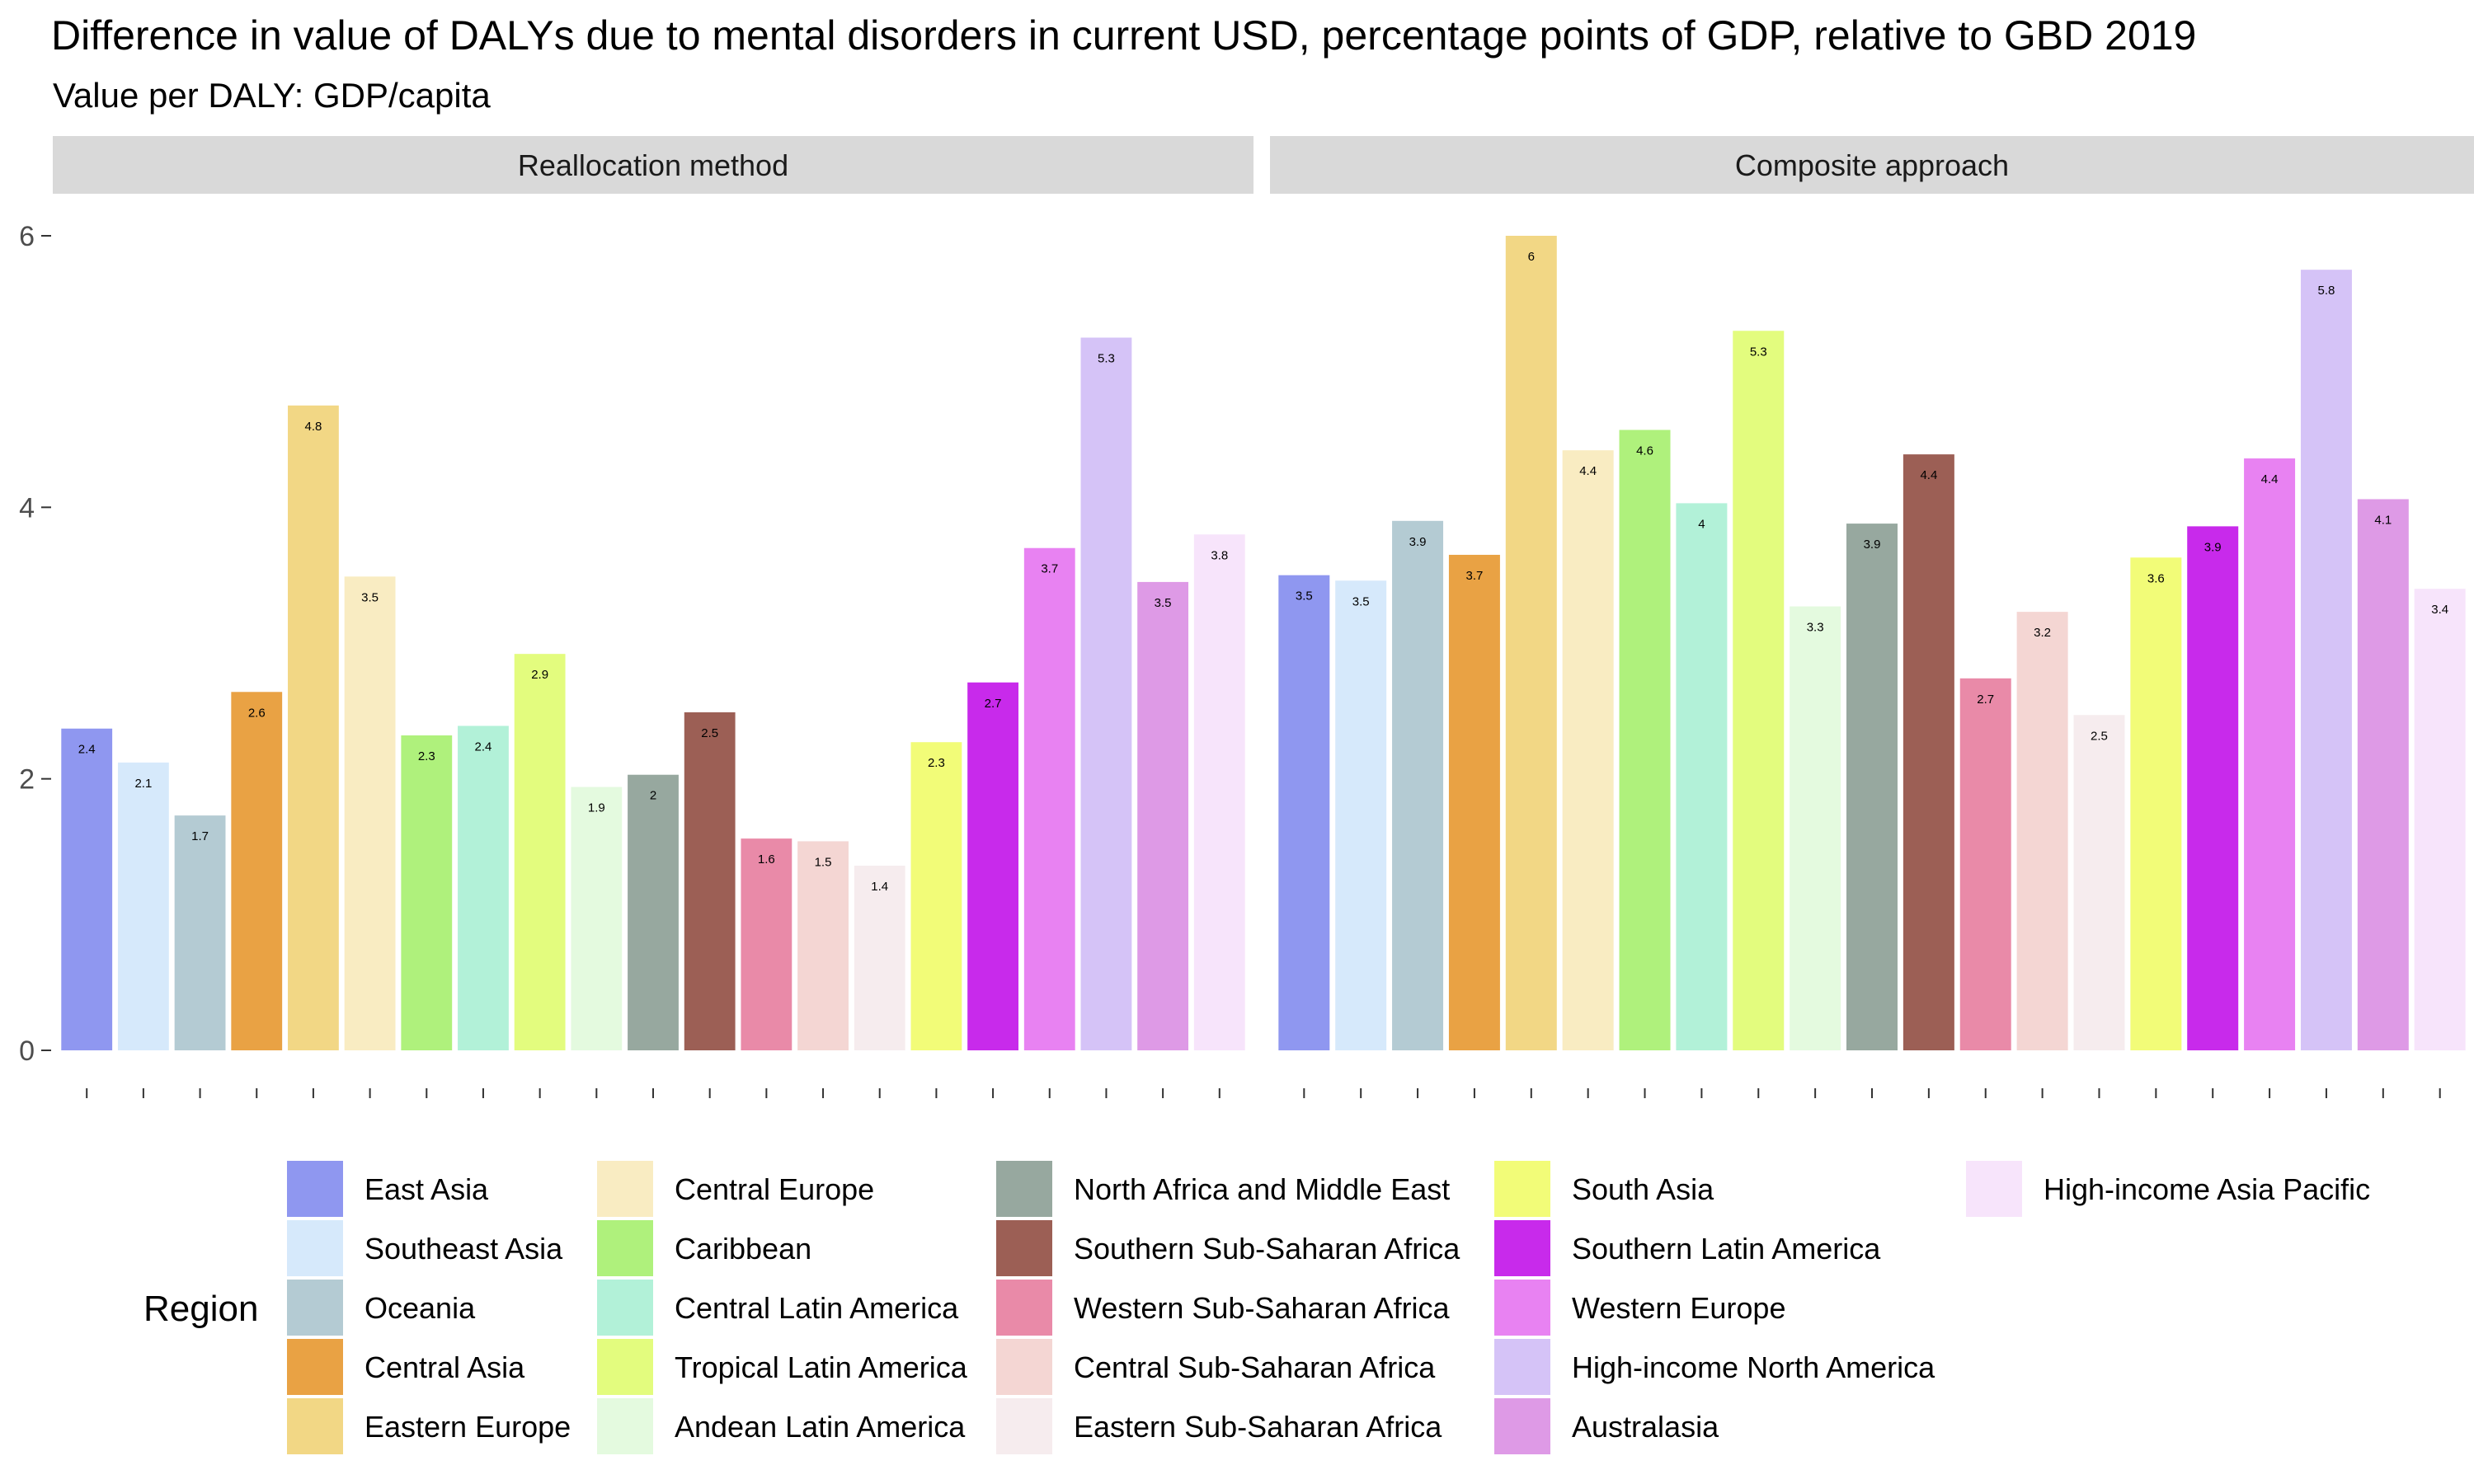 The width and height of the screenshot is (2474, 1484). Describe the element at coordinates (425, 1248) in the screenshot. I see `legend-item: Southeast Asia` at that location.